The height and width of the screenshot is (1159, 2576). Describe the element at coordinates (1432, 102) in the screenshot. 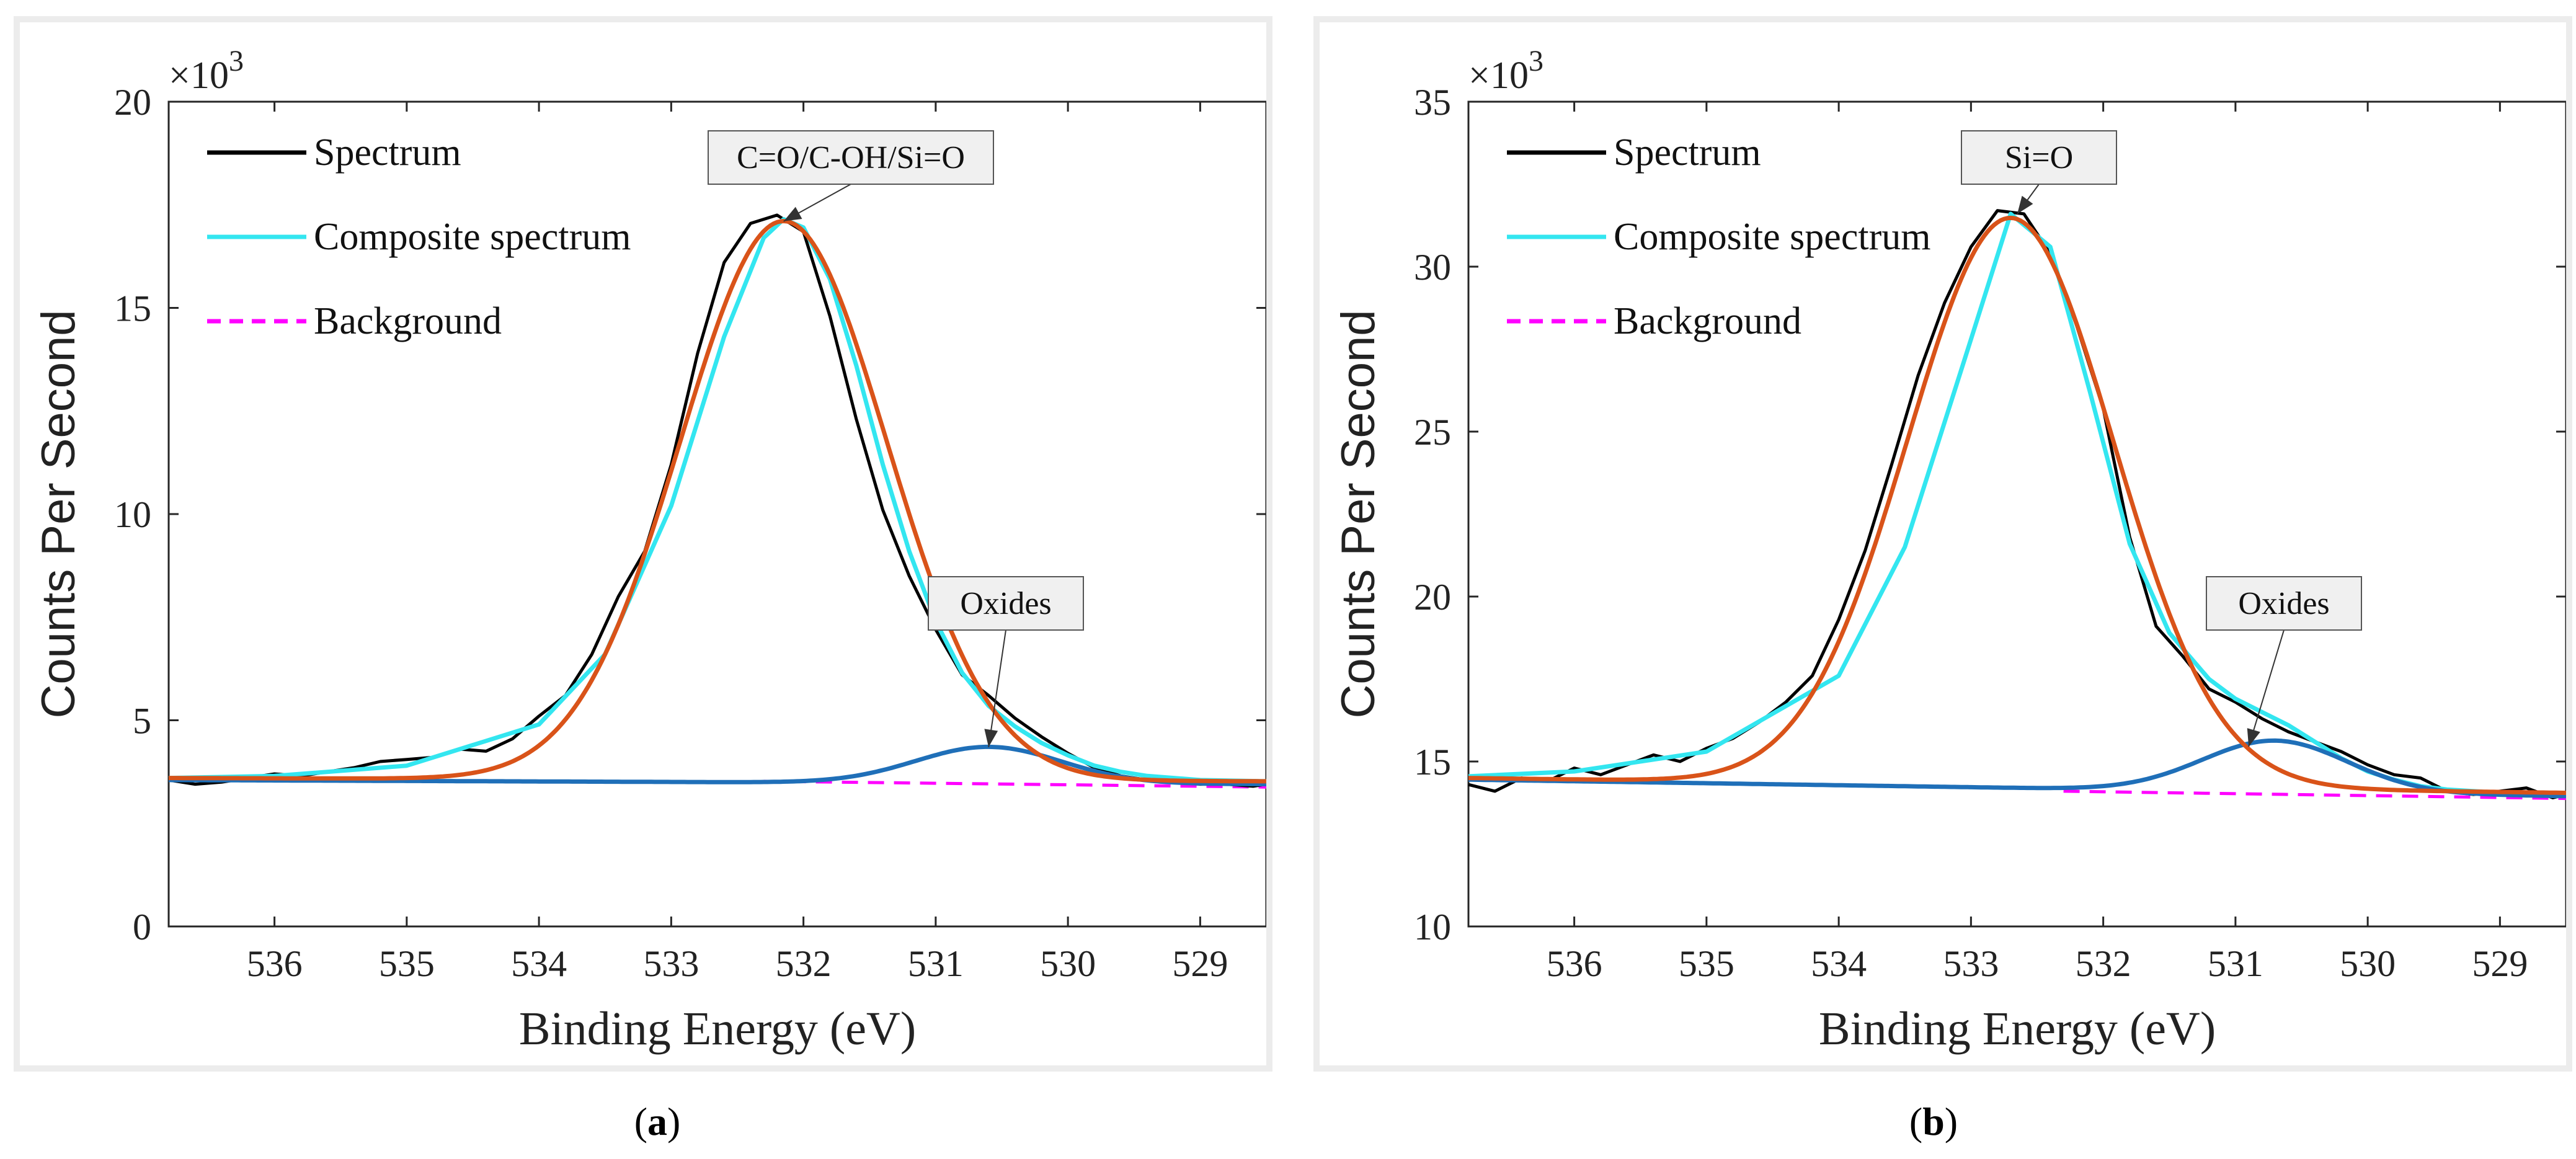

I see `y-tick-label: 35` at that location.